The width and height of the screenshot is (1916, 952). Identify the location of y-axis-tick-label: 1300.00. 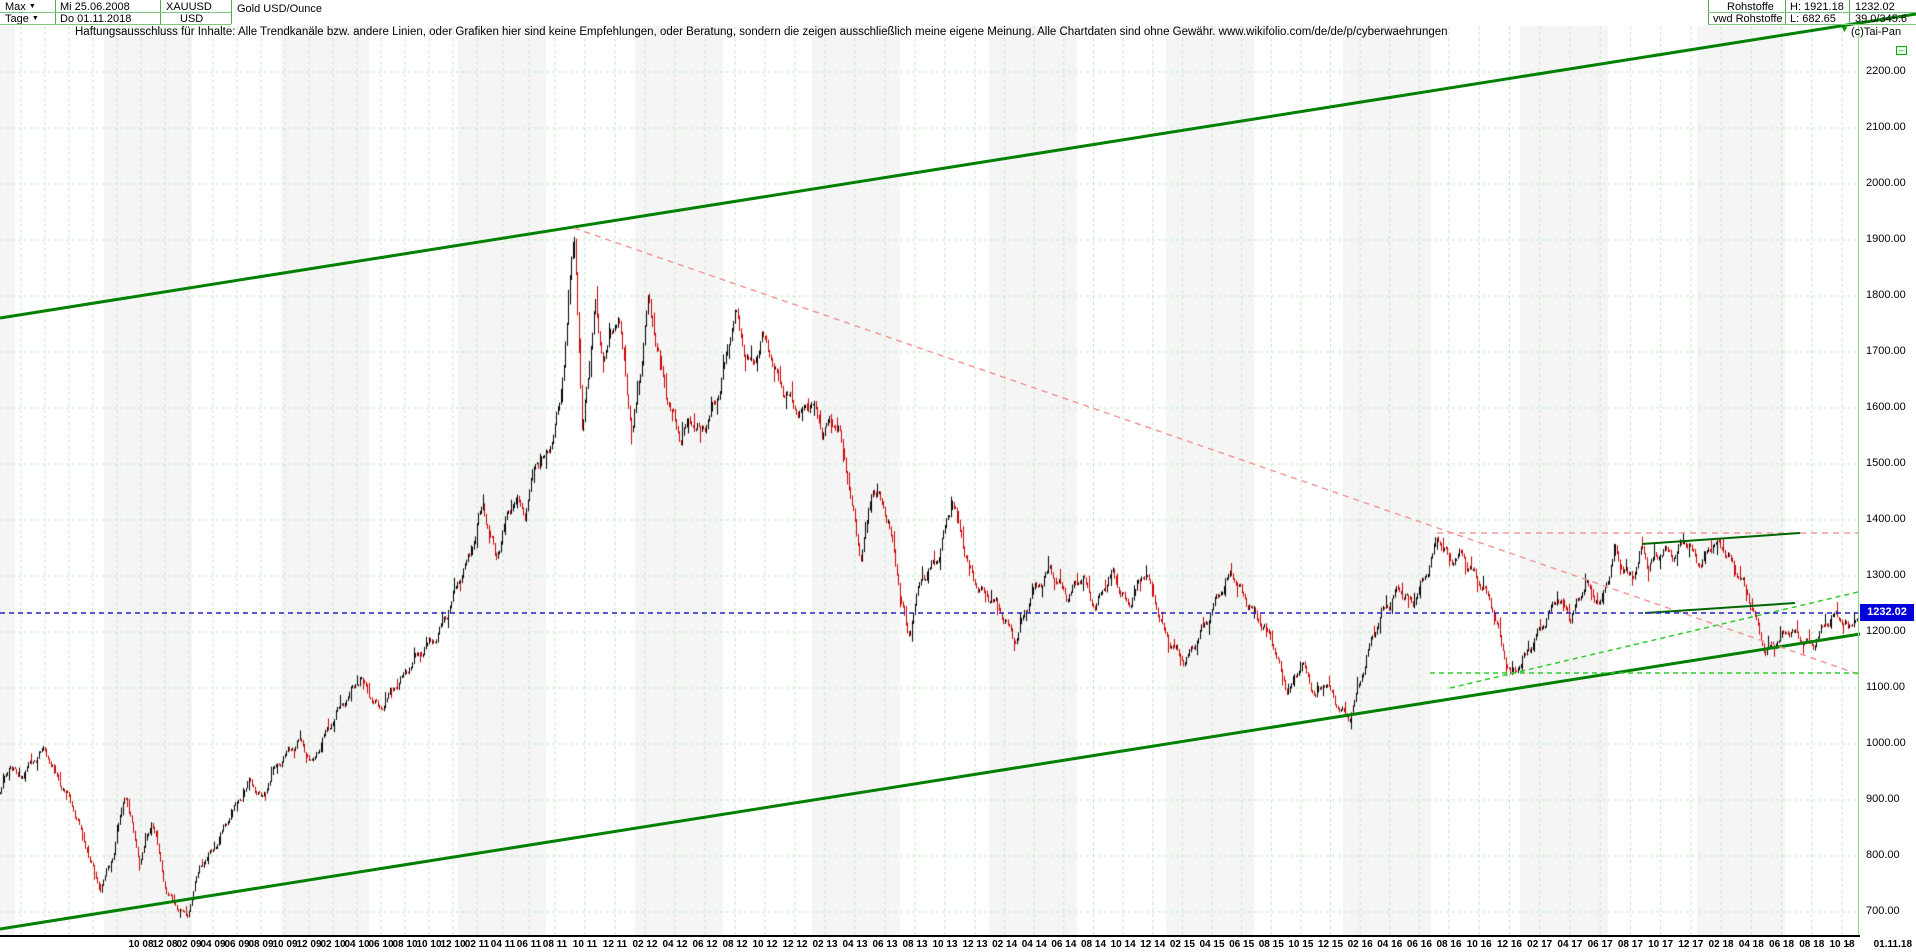
(1886, 575).